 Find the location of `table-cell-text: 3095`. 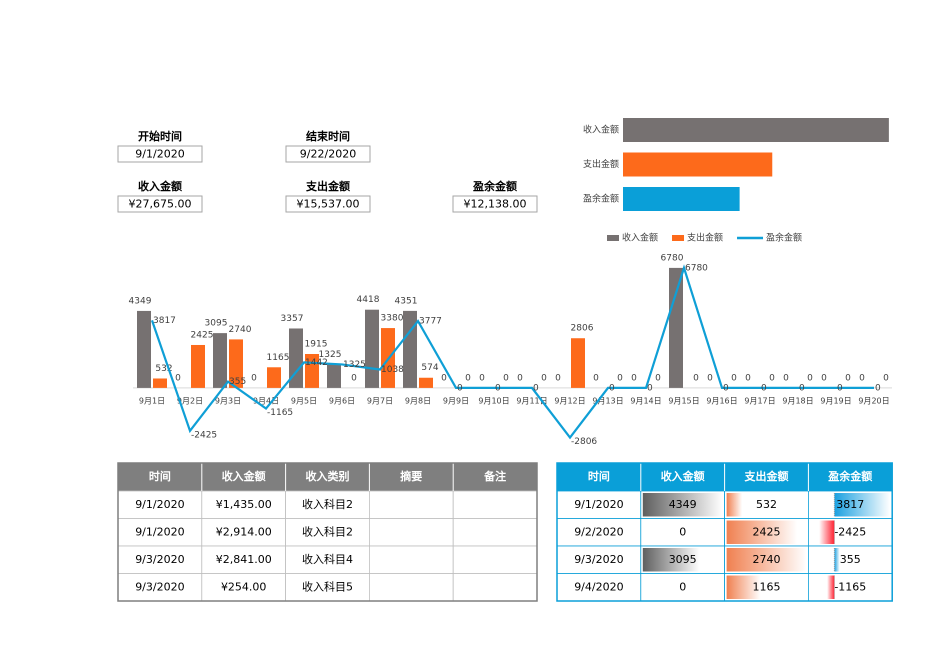

table-cell-text: 3095 is located at coordinates (683, 559).